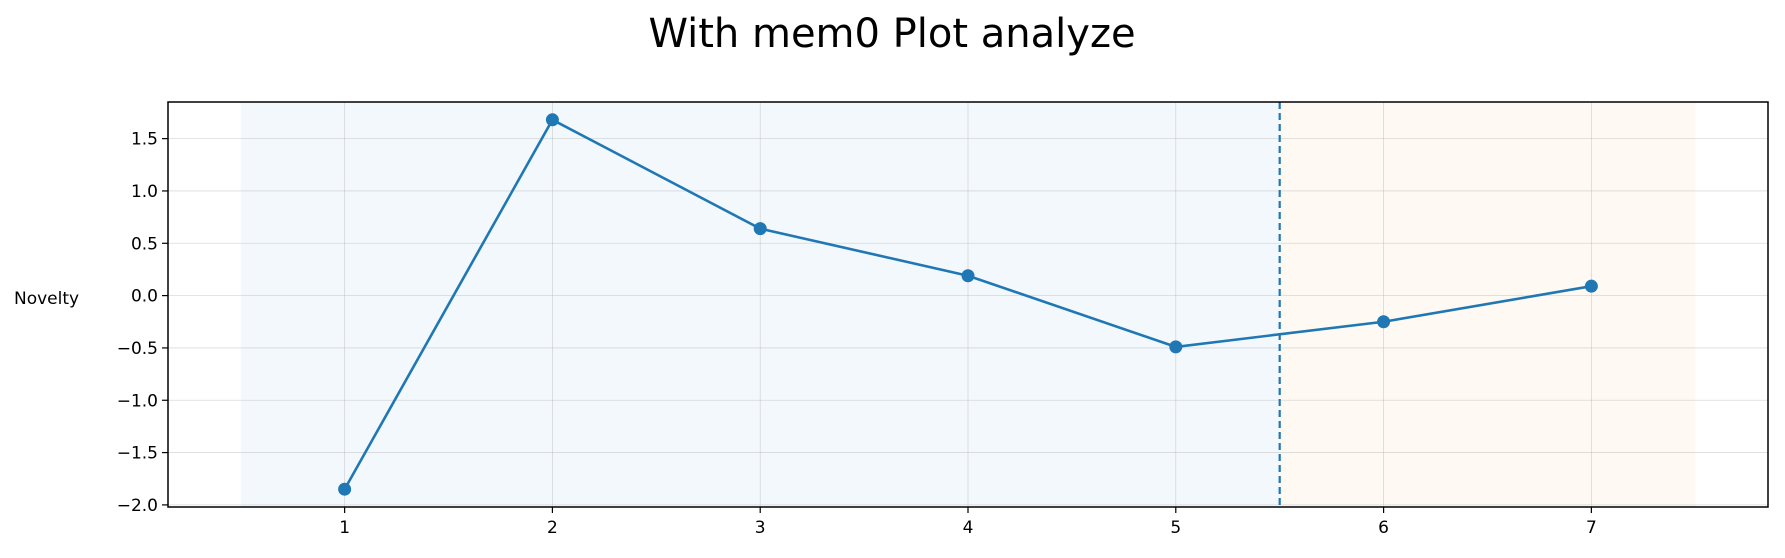  I want to click on x-tick-label-2: 2, so click(552, 528).